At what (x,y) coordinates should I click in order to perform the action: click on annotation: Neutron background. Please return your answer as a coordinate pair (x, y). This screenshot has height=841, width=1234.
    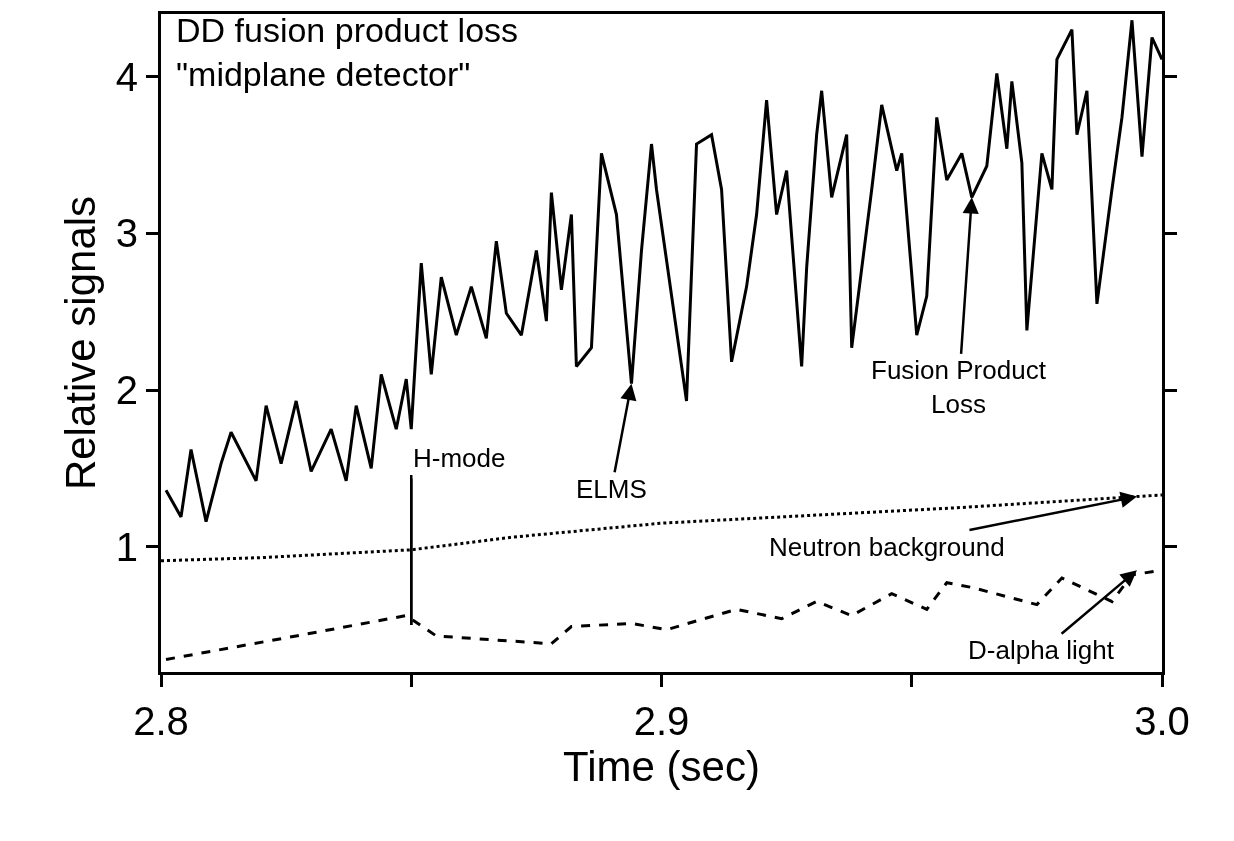
    Looking at the image, I should click on (887, 547).